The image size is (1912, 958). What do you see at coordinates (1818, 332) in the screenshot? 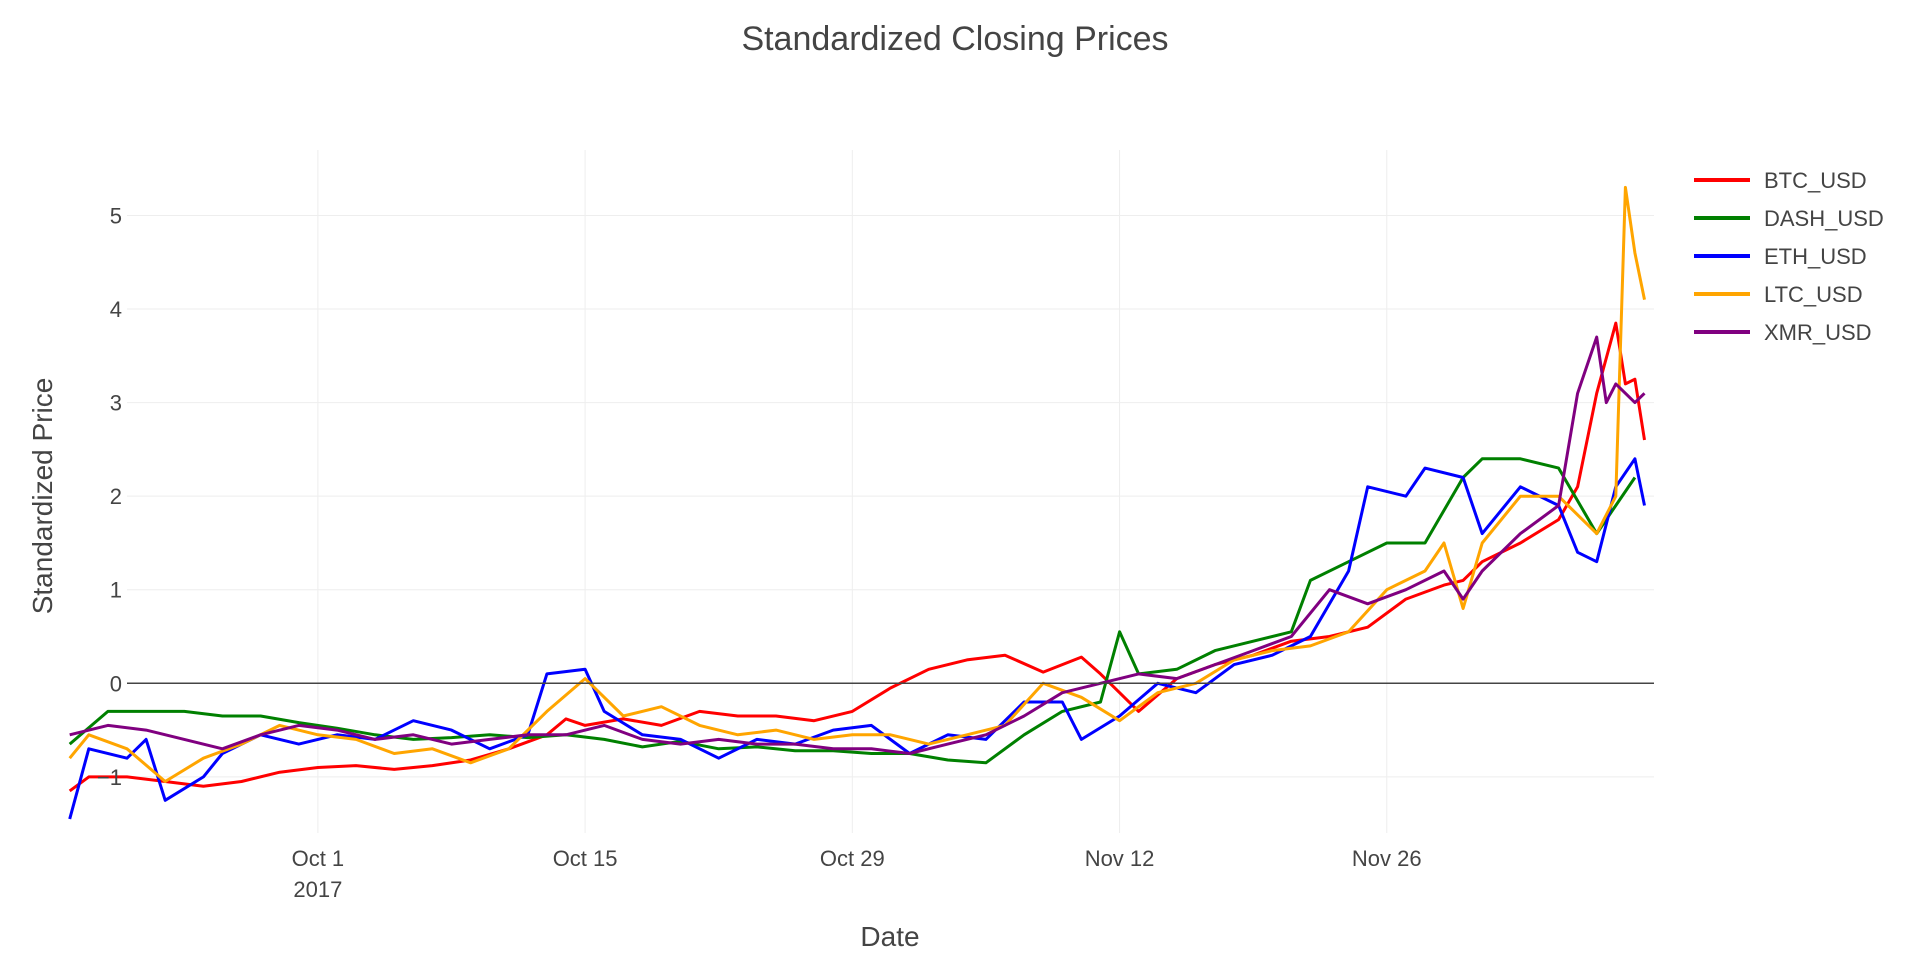
I see `legend-label: XMR_USD` at bounding box center [1818, 332].